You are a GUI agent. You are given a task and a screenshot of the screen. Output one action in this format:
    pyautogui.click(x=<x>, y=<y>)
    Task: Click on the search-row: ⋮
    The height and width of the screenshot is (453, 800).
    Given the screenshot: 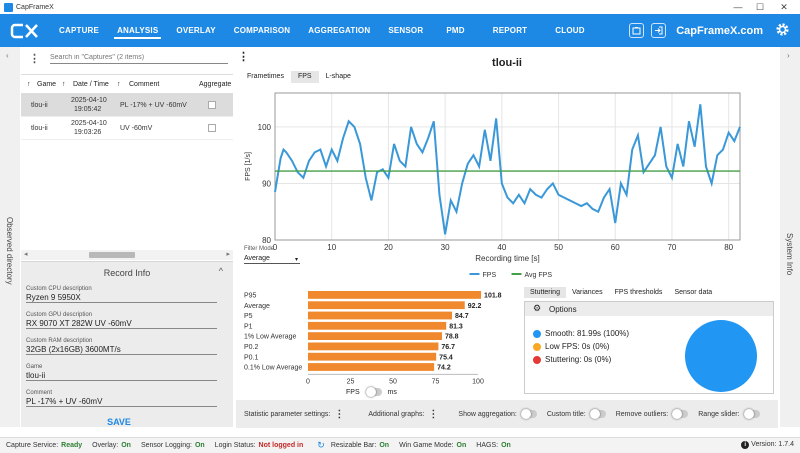 What is the action you would take?
    pyautogui.click(x=127, y=58)
    